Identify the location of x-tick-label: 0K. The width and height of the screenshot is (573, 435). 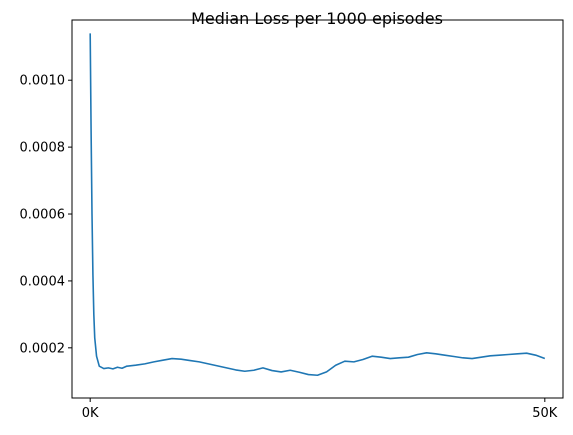
(90, 413).